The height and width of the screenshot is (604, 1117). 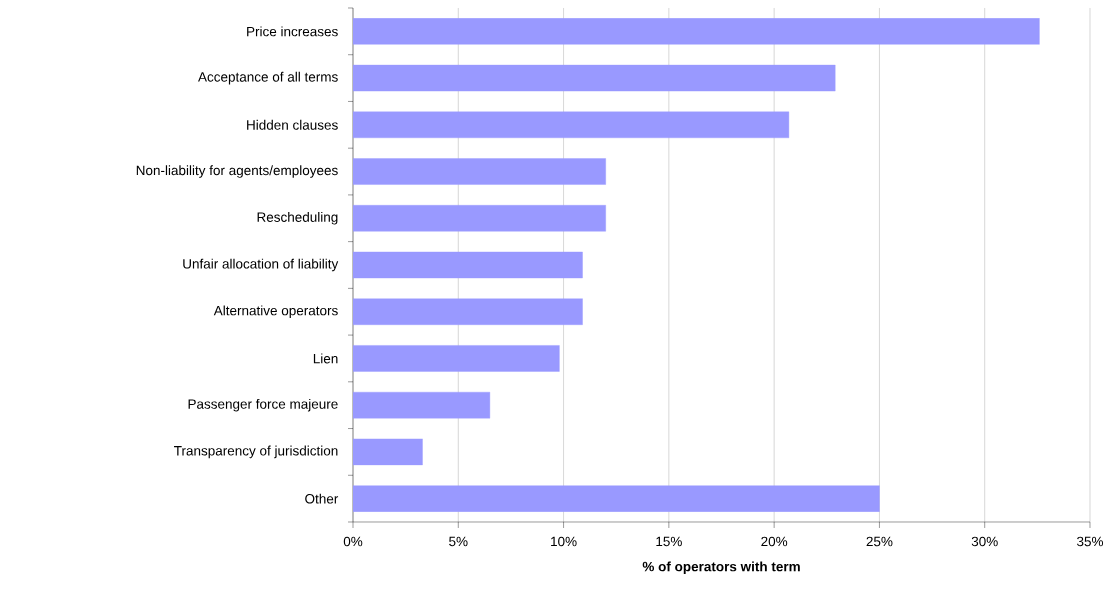 What do you see at coordinates (237, 171) in the screenshot?
I see `y-tick-label: Non-liability for agents/employees` at bounding box center [237, 171].